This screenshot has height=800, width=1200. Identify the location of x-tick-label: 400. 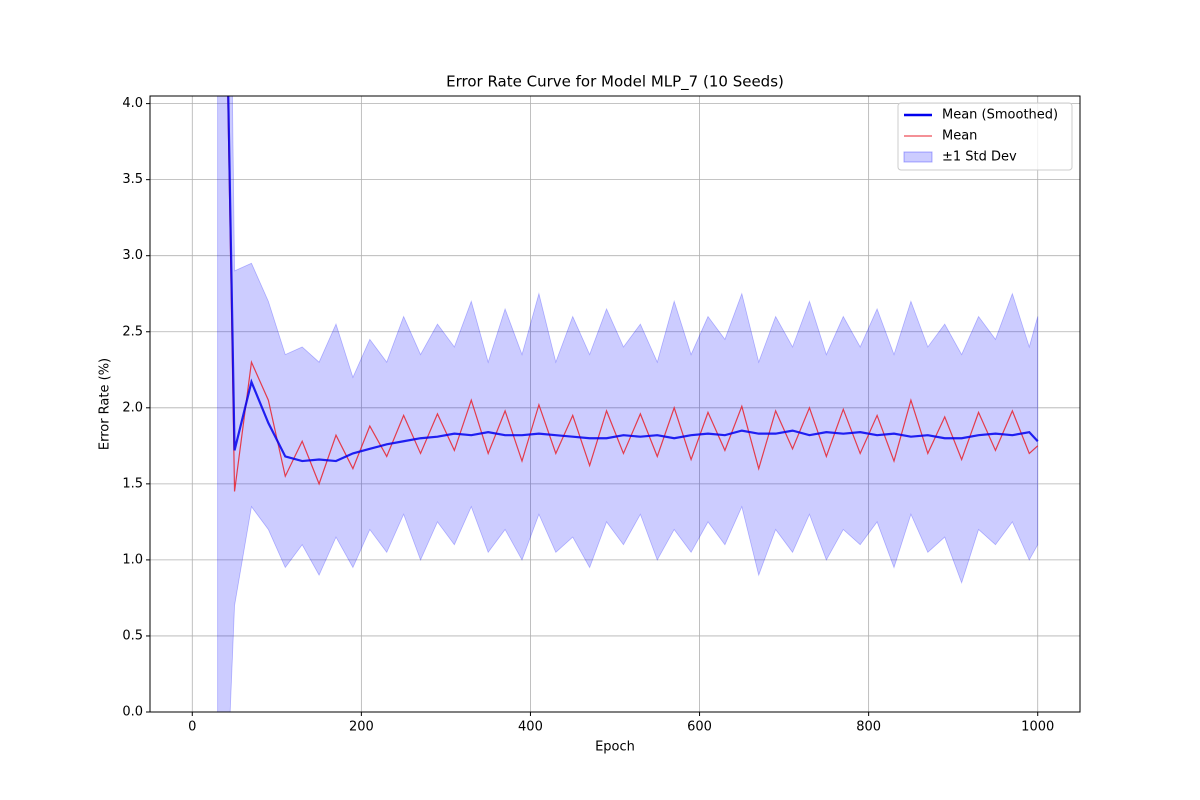
(530, 727).